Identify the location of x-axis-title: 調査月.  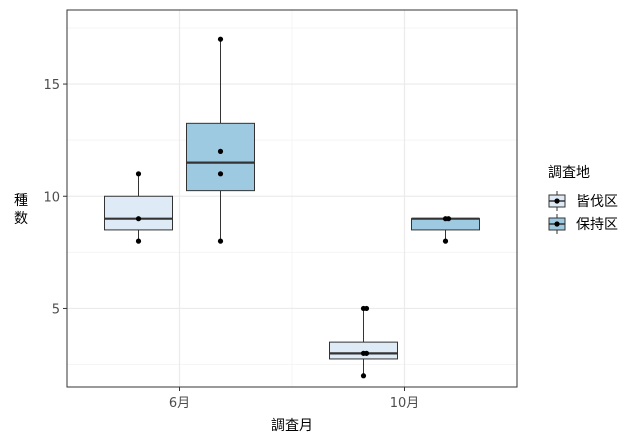
(292, 426).